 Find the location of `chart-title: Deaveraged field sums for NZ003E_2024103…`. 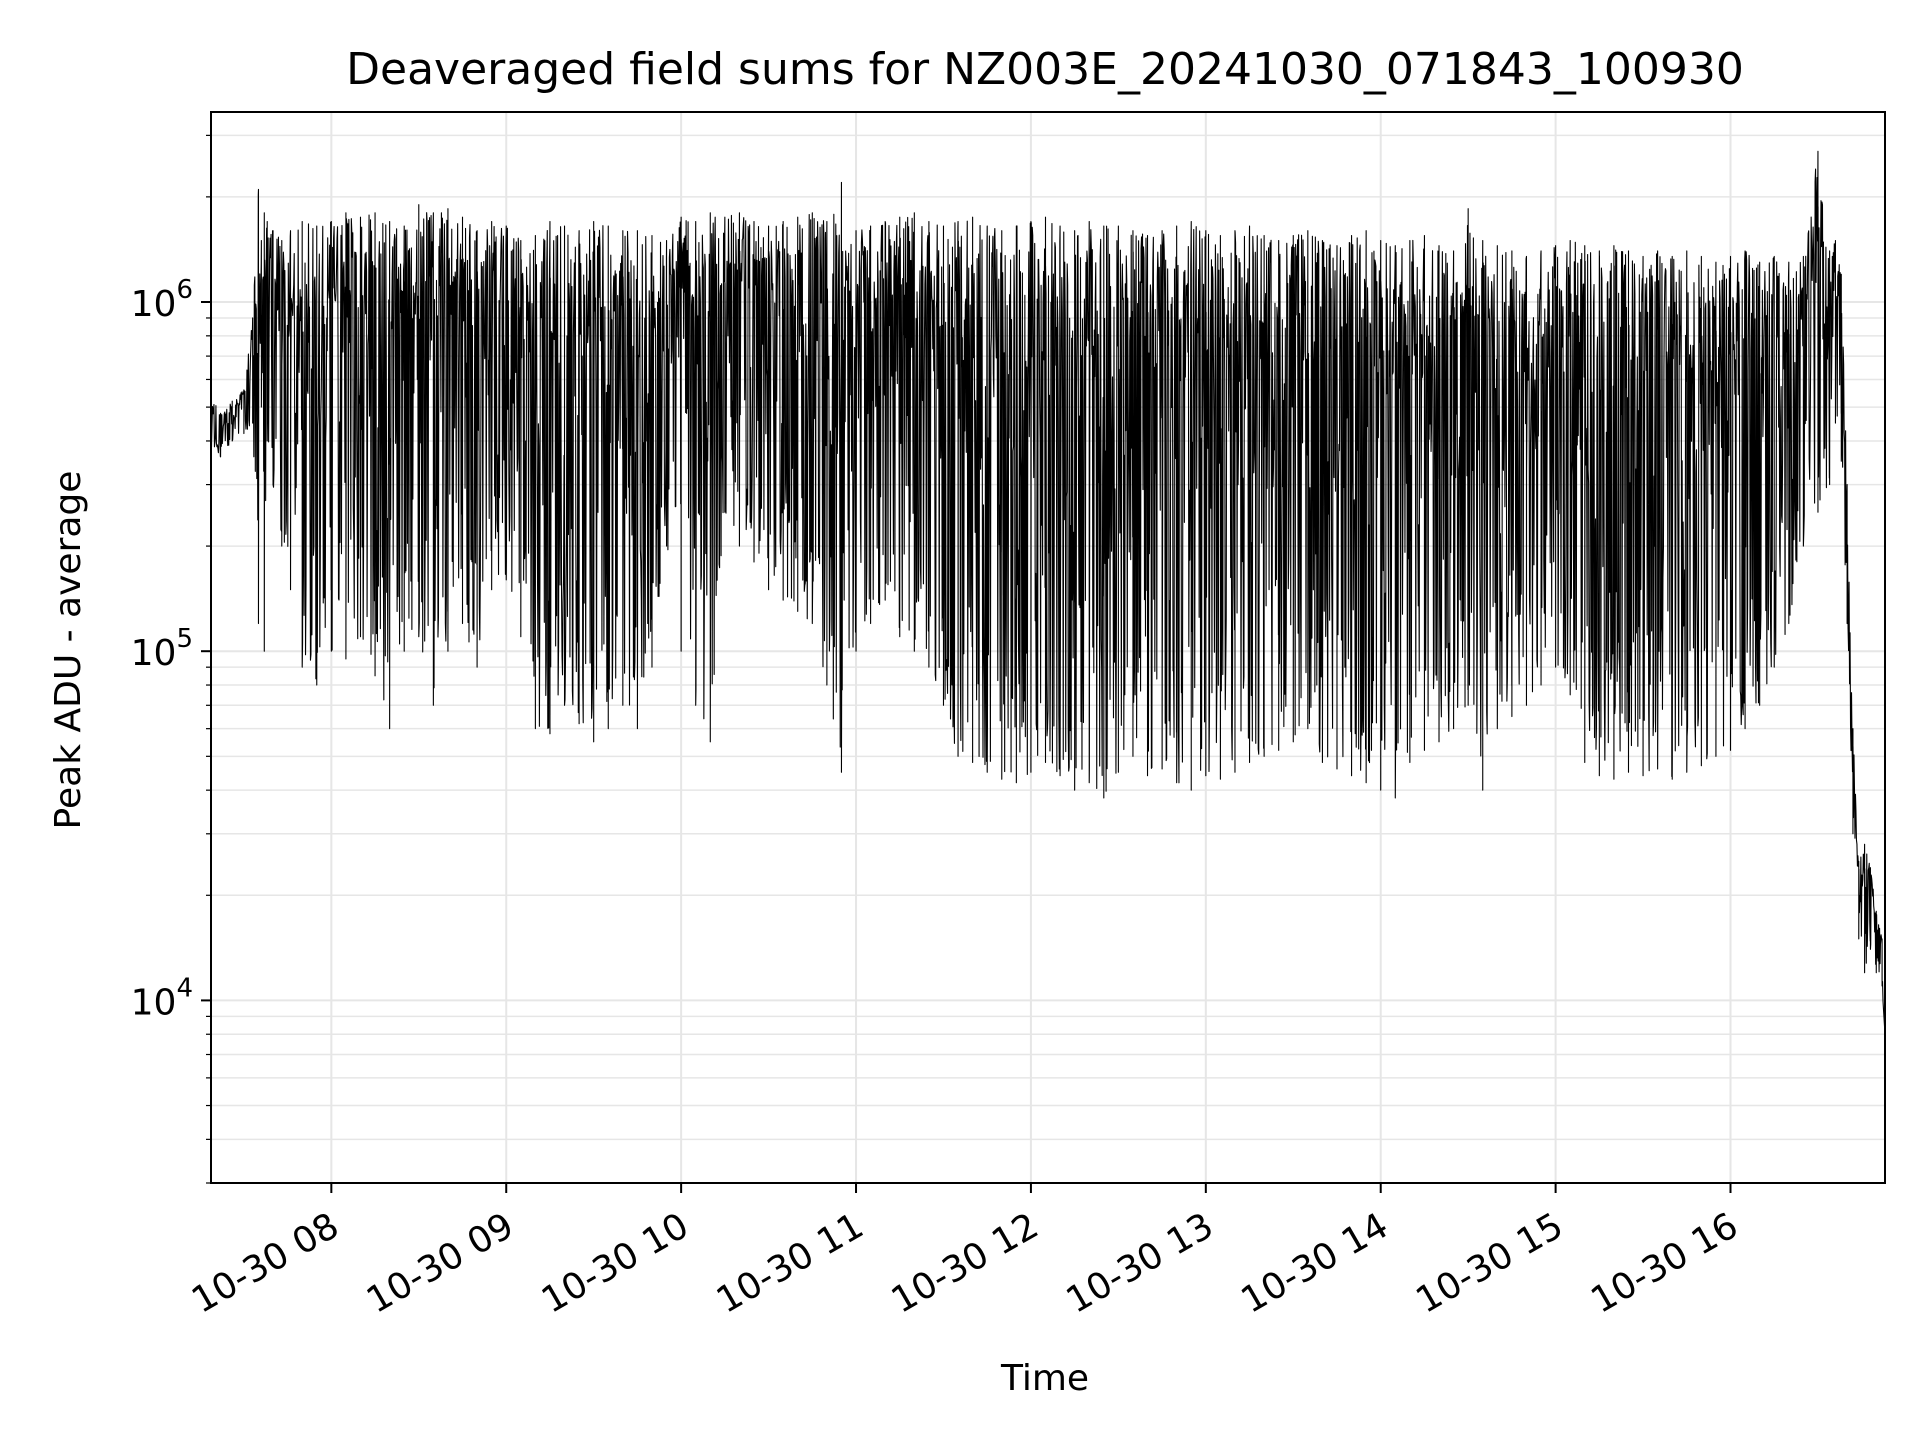

chart-title: Deaveraged field sums for NZ003E_2024103… is located at coordinates (1045, 69).